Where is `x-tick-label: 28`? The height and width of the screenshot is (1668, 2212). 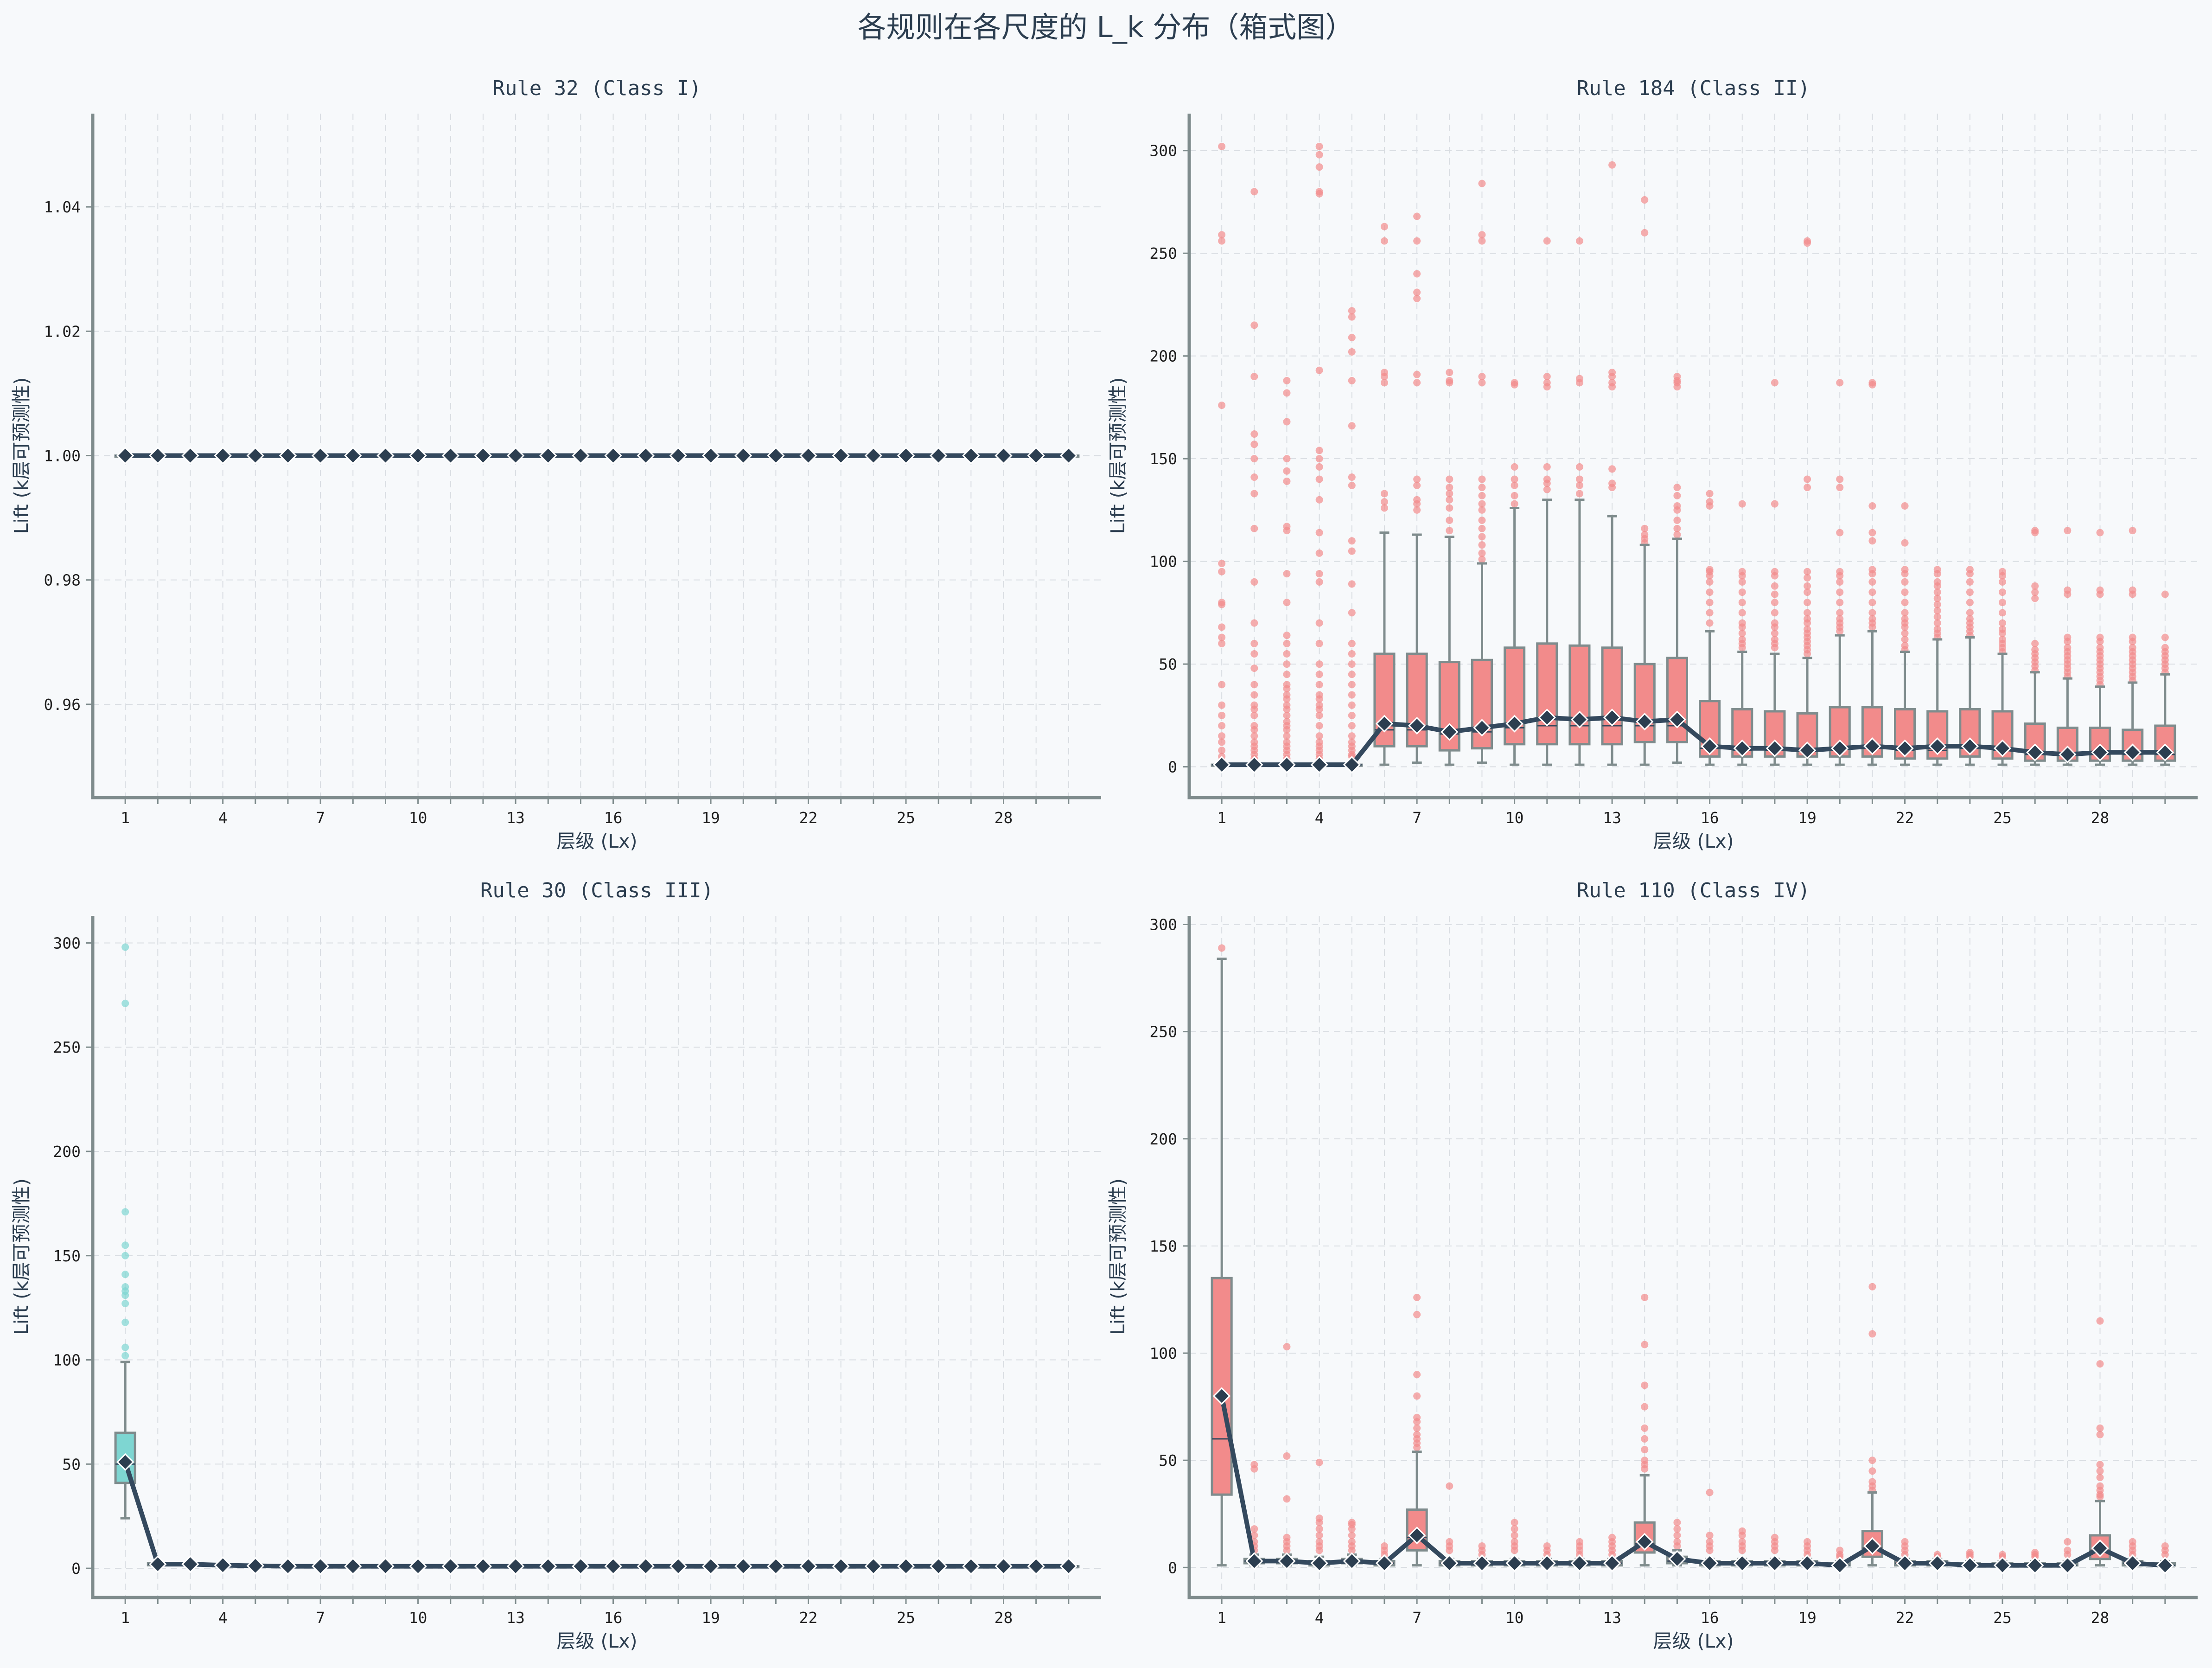 x-tick-label: 28 is located at coordinates (1004, 818).